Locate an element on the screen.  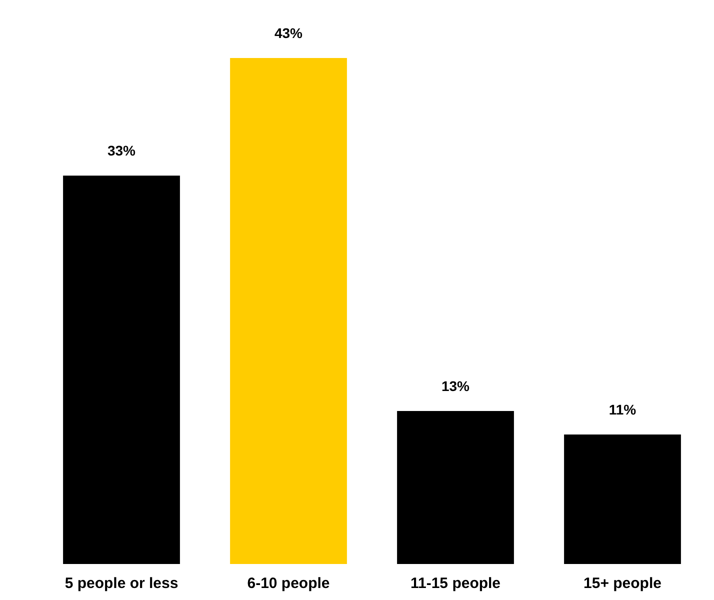
data-label: 11% is located at coordinates (622, 410).